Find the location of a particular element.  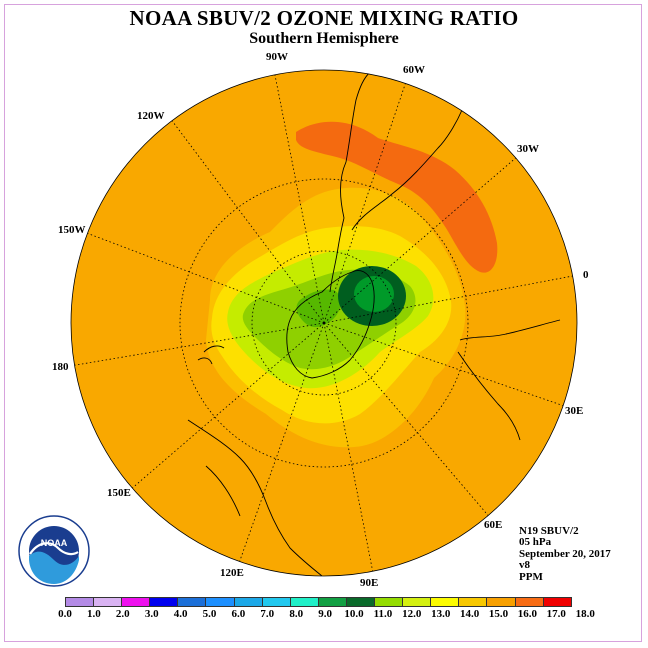

legend-tick-label: 13.0 is located at coordinates (441, 614).